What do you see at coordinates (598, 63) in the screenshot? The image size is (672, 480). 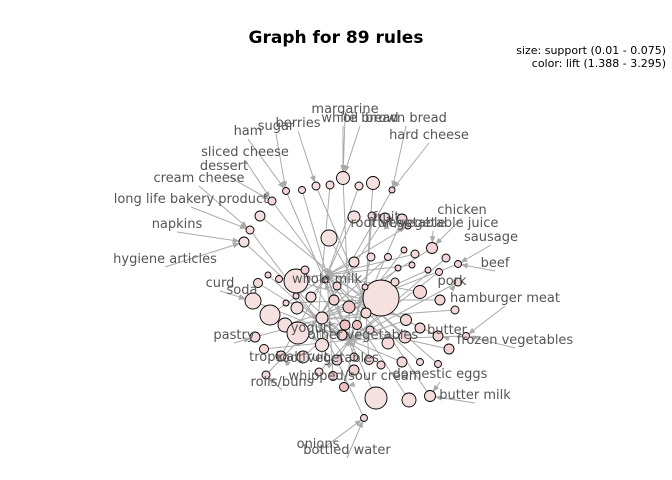 I see `legend-color: color: lift (1.388 - 3.295)` at bounding box center [598, 63].